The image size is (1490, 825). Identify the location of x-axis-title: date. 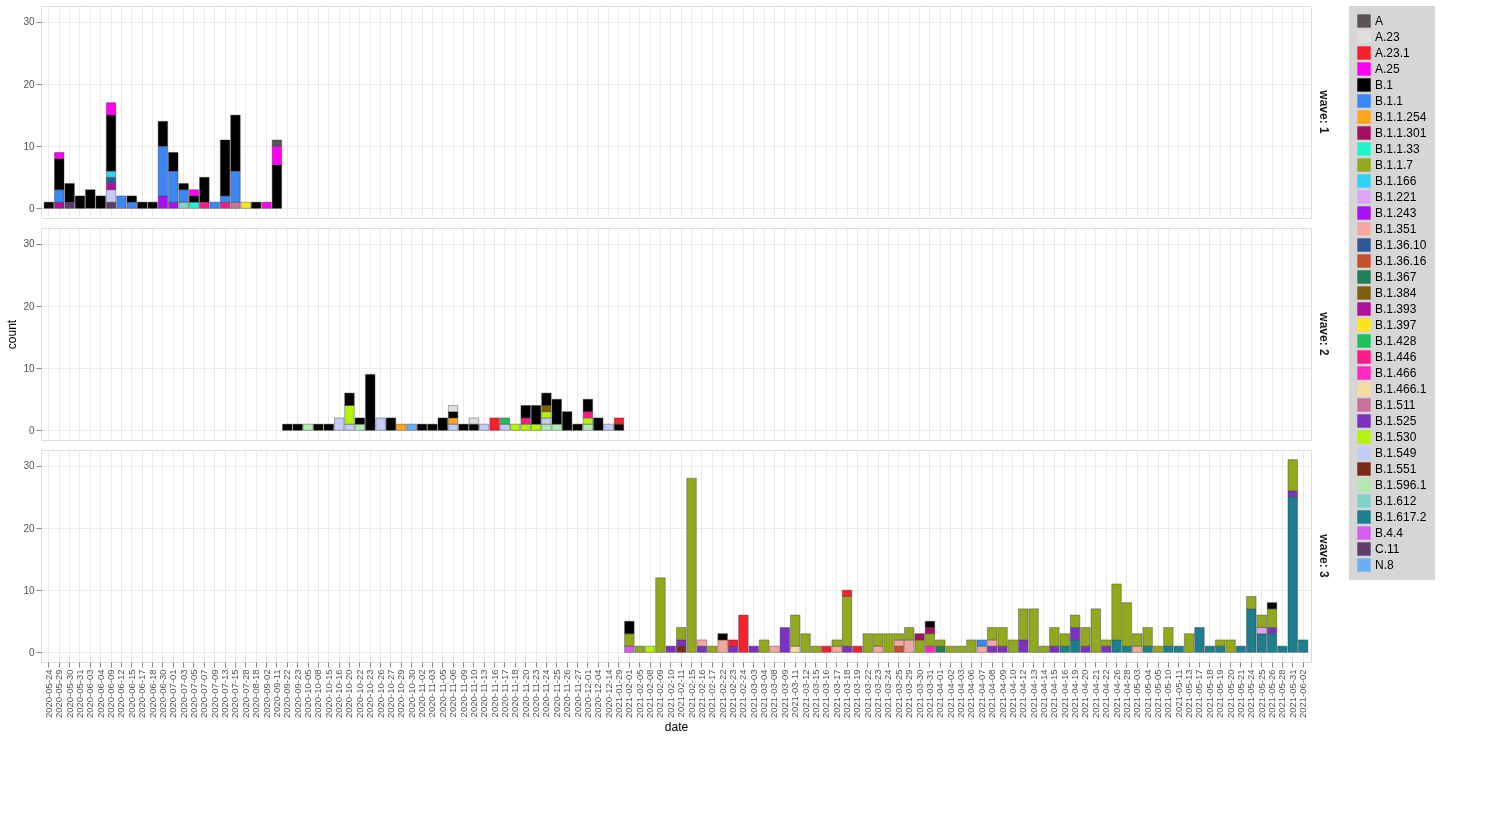
(676, 727).